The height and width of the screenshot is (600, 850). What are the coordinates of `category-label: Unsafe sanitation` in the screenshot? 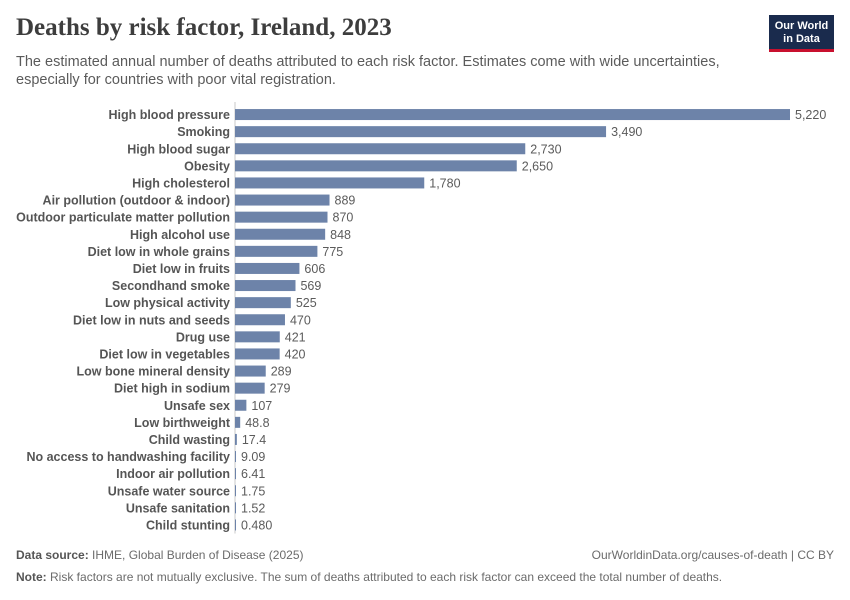 It's located at (178, 508).